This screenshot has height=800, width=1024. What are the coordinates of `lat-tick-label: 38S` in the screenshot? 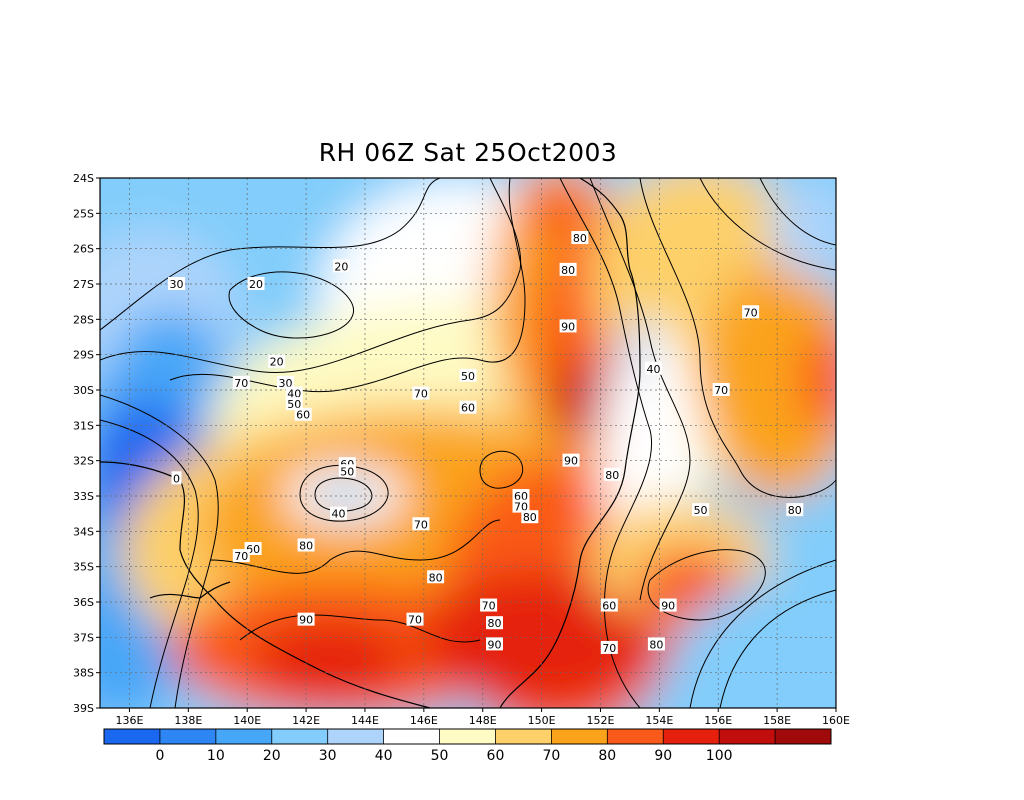 It's located at (83, 673).